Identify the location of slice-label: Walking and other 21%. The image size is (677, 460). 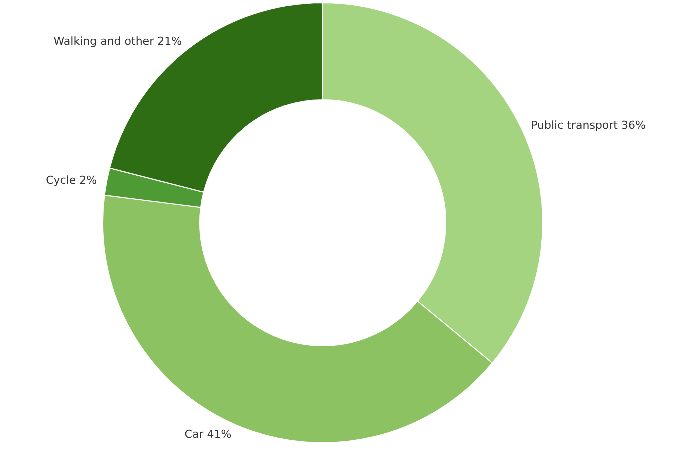
(118, 41).